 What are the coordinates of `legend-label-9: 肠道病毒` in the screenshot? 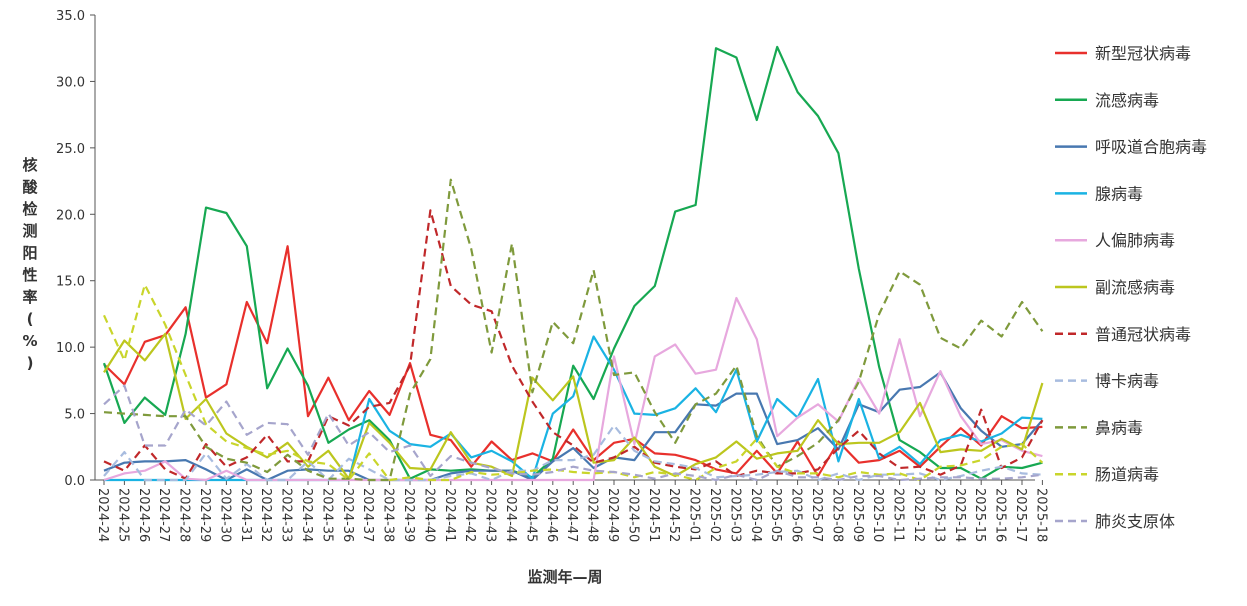 It's located at (1127, 474).